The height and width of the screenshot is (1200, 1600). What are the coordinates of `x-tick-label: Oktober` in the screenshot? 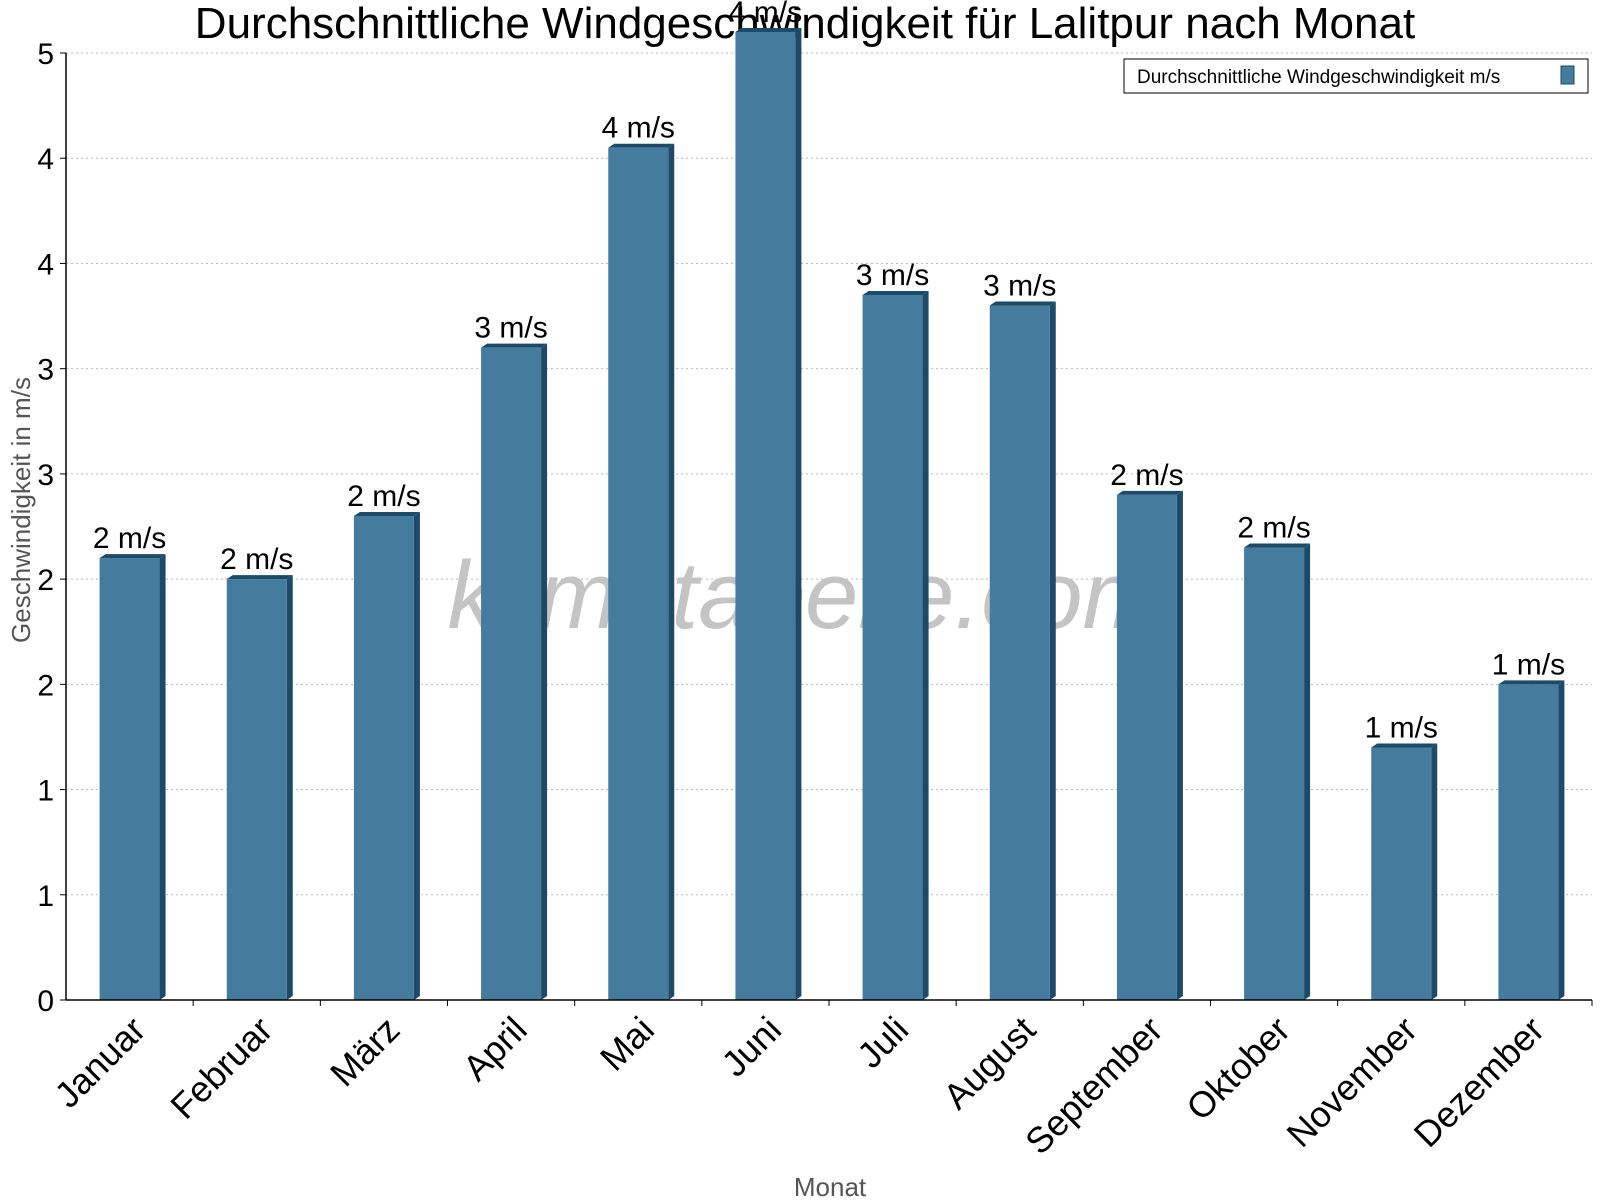 It's located at (1238, 1069).